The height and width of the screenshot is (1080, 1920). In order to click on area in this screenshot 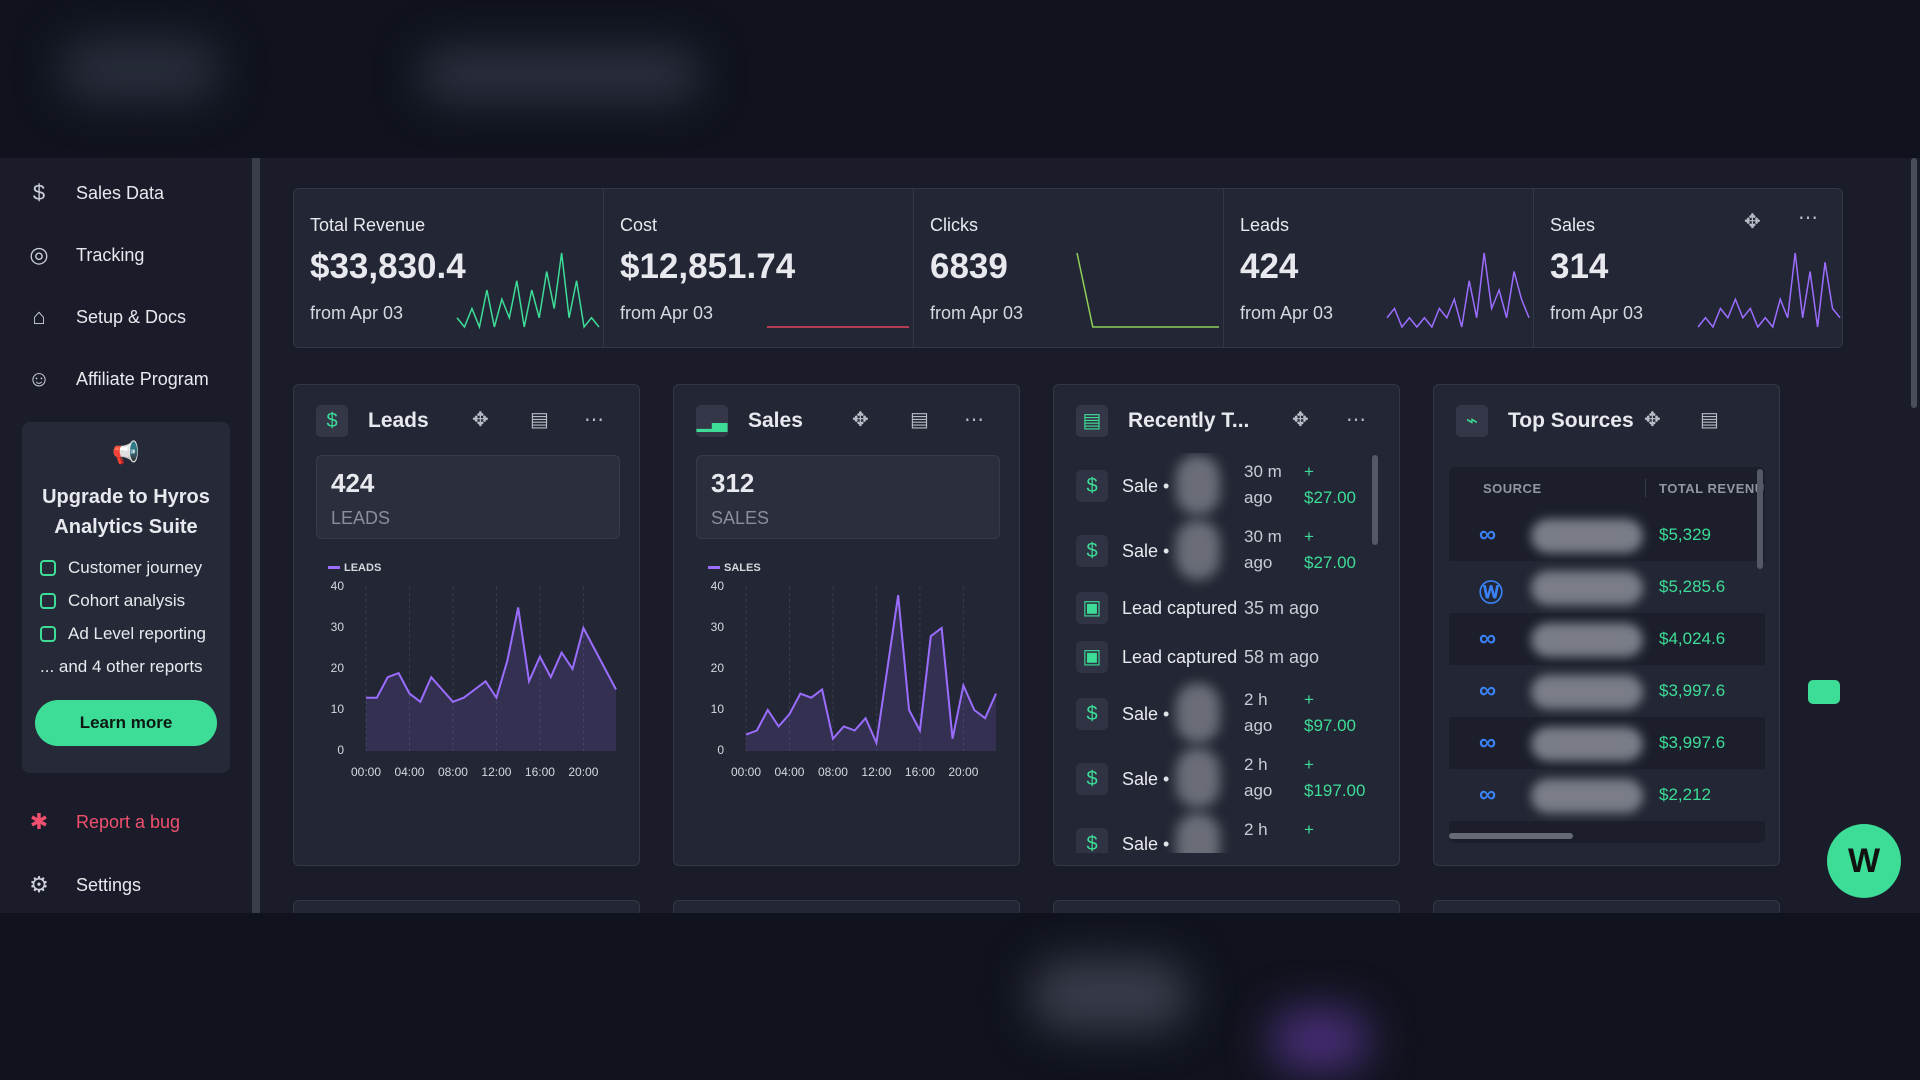, I will do `click(871, 673)`.